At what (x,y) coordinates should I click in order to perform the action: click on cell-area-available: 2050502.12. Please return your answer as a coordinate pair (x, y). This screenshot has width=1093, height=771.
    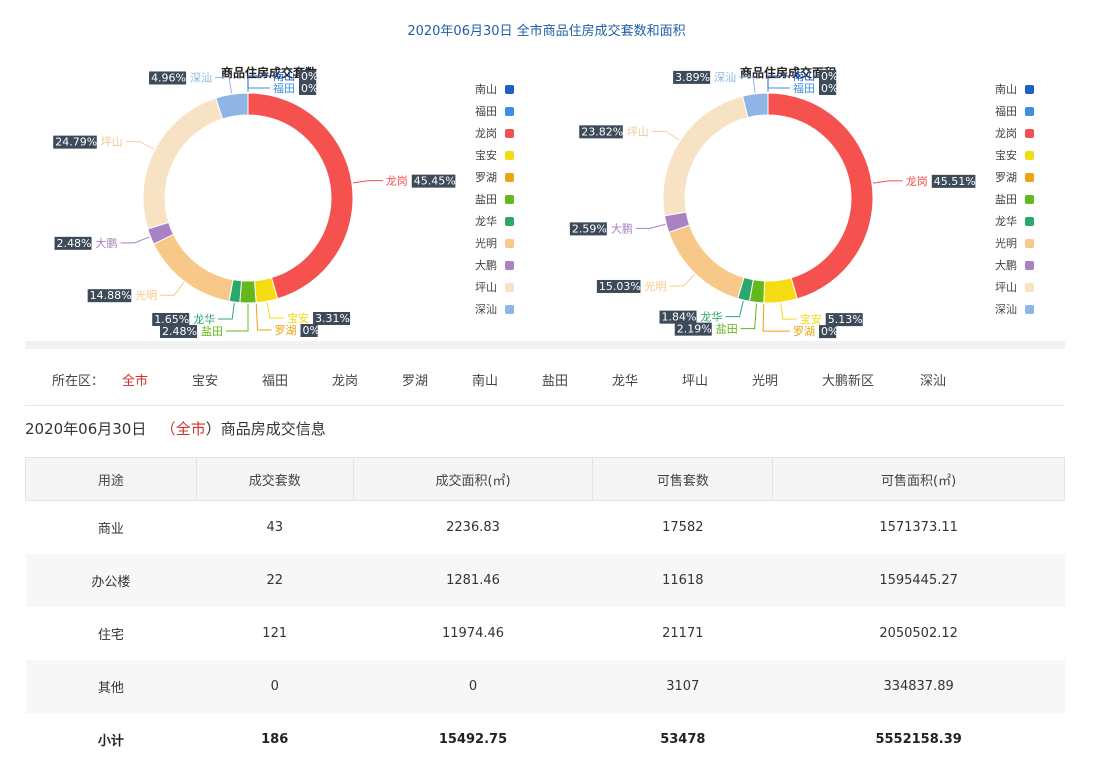
    Looking at the image, I should click on (918, 633).